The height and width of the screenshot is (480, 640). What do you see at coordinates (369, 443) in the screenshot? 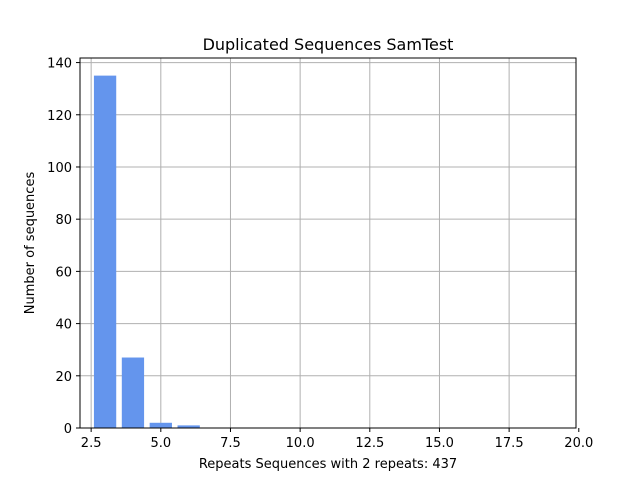
I see `x-tick-label: 12.5` at bounding box center [369, 443].